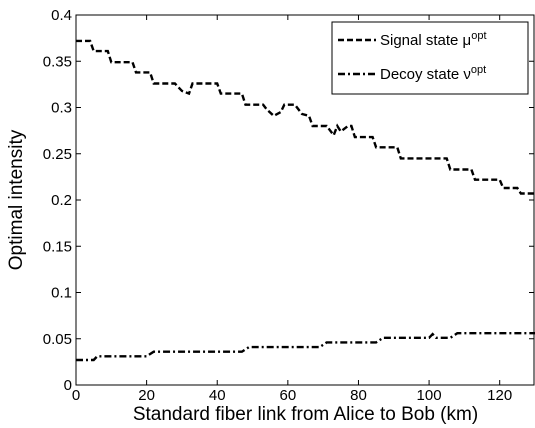 The height and width of the screenshot is (428, 535). What do you see at coordinates (146, 395) in the screenshot?
I see `x-tick-label: 20` at bounding box center [146, 395].